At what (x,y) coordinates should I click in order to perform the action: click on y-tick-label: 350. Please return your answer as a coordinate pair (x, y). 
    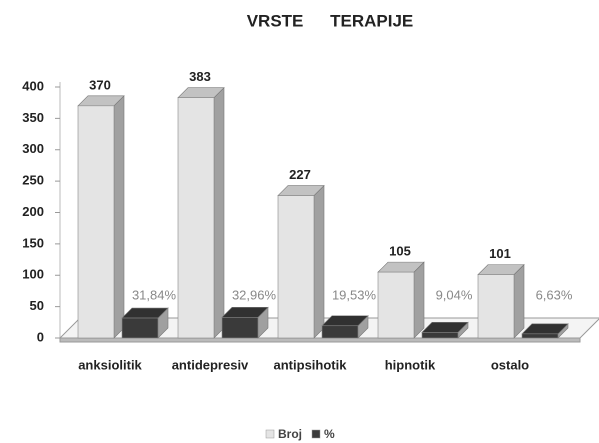
    Looking at the image, I should click on (33, 117).